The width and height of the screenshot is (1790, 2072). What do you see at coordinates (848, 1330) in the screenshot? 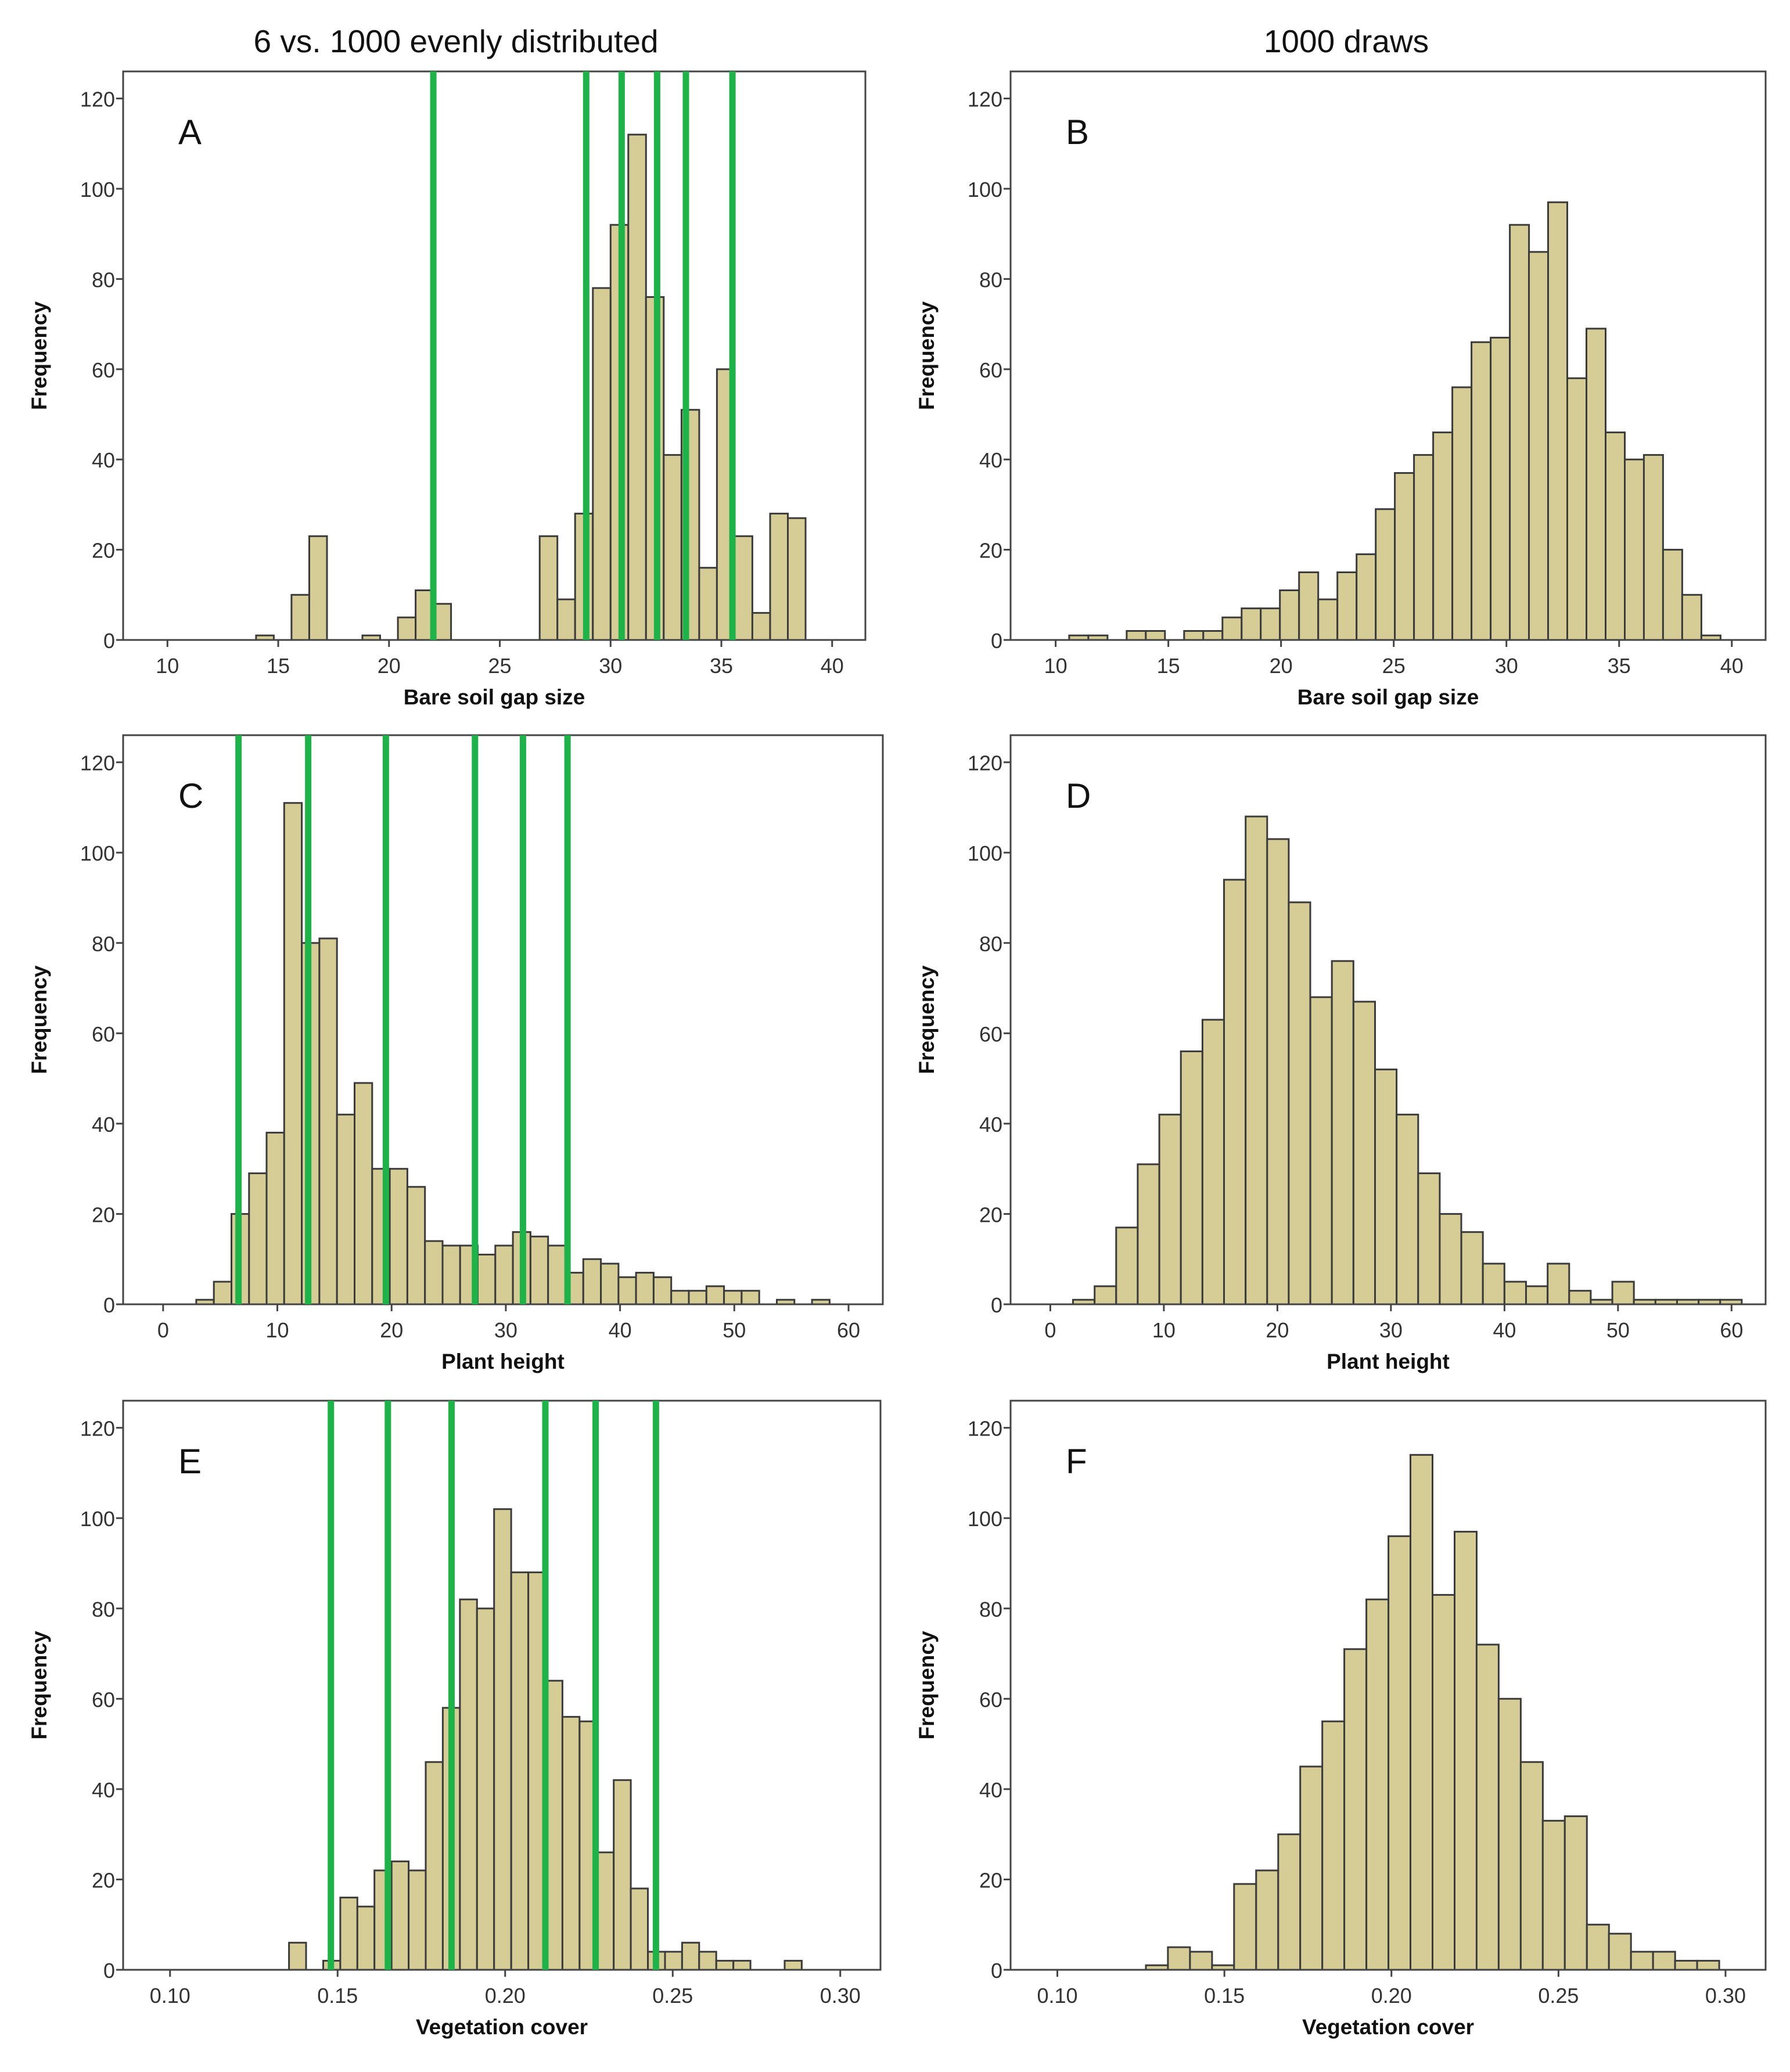
I see `x-tick-label: 60` at bounding box center [848, 1330].